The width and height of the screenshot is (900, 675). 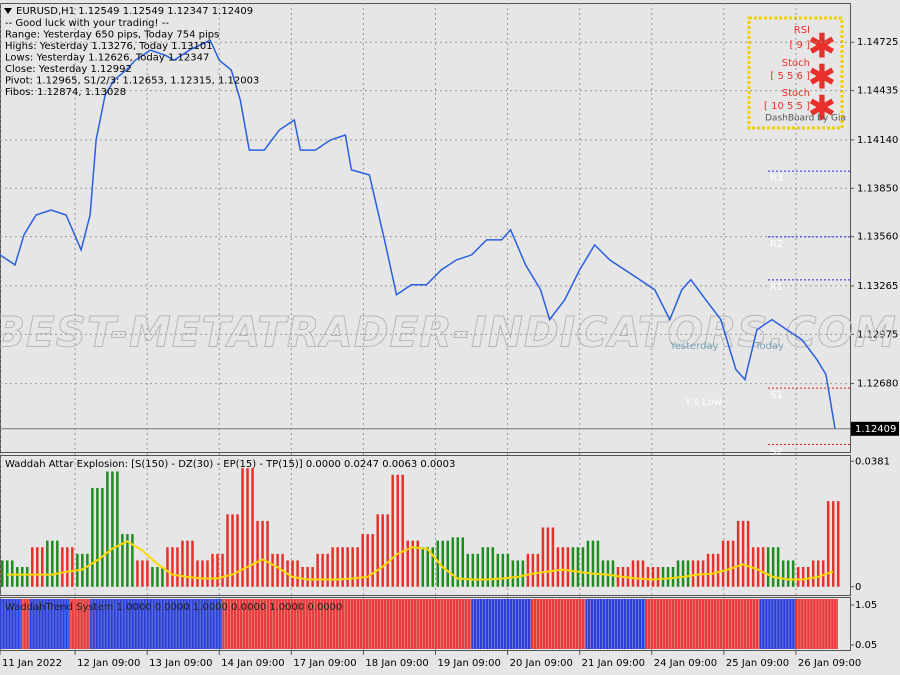 What do you see at coordinates (107, 58) in the screenshot?
I see `info-line: Lows: Yesterday 1.12626, Today 1.12347` at bounding box center [107, 58].